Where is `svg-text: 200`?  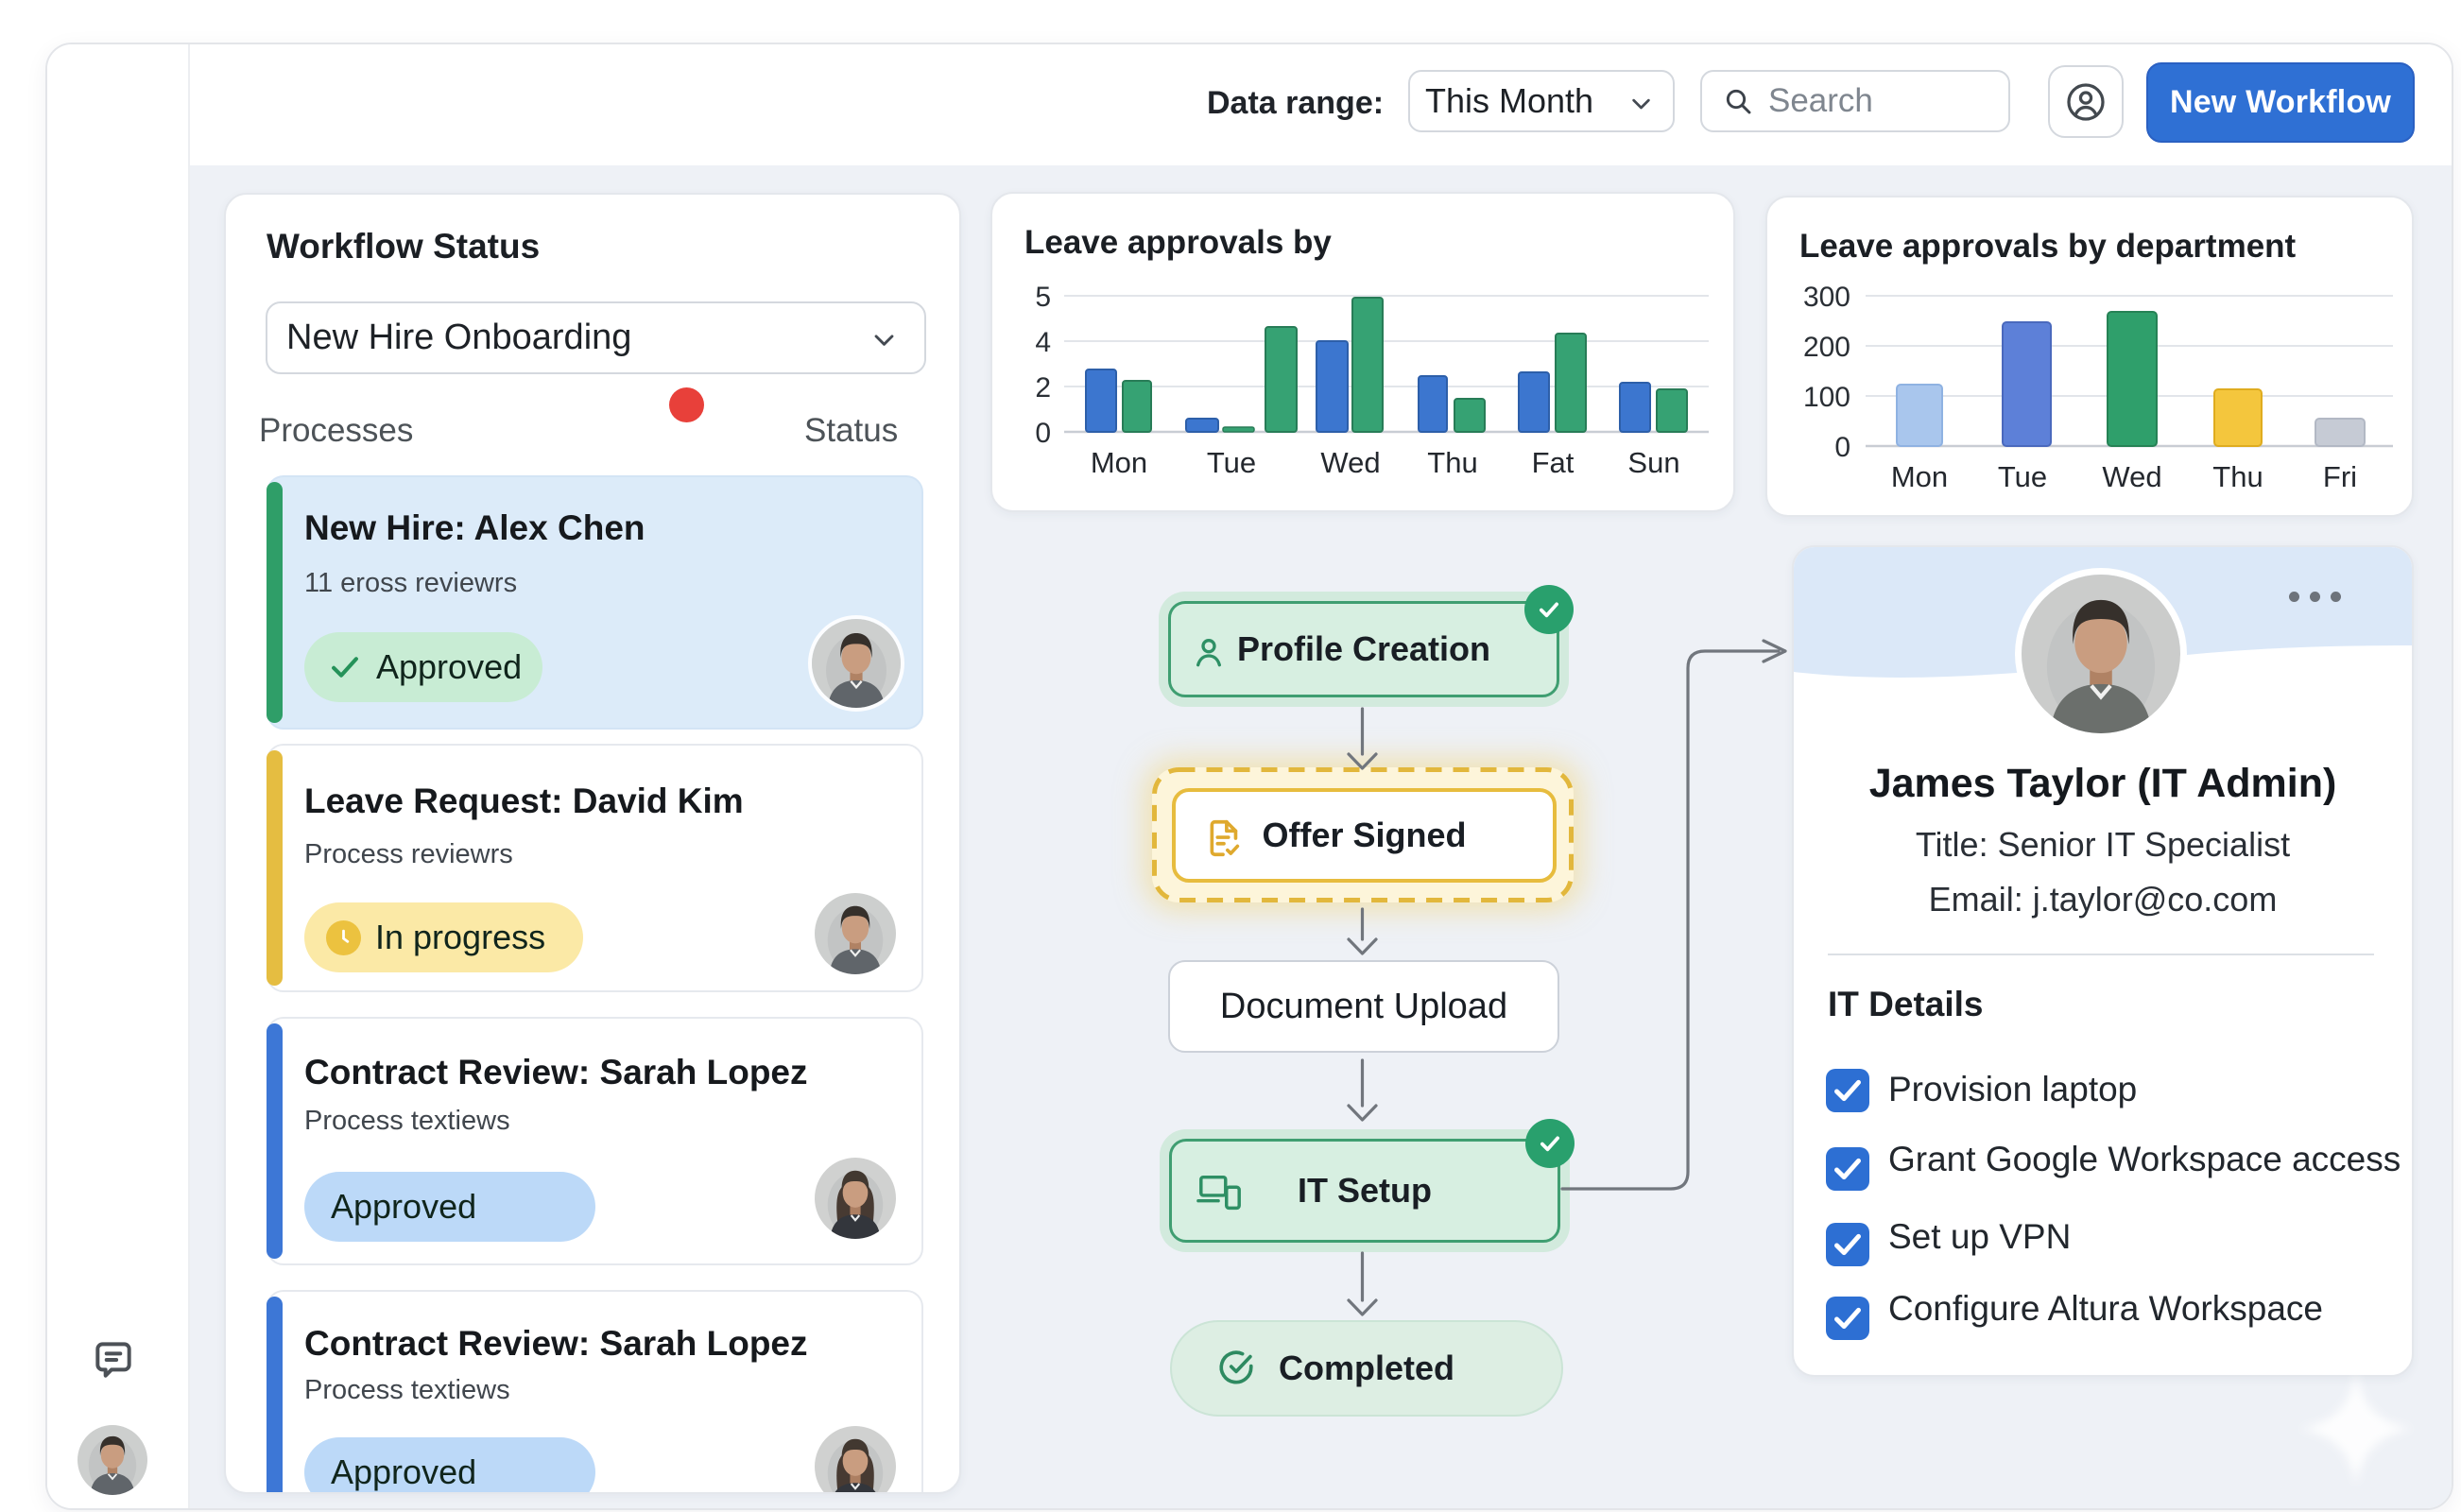
svg-text: 200 is located at coordinates (1826, 347).